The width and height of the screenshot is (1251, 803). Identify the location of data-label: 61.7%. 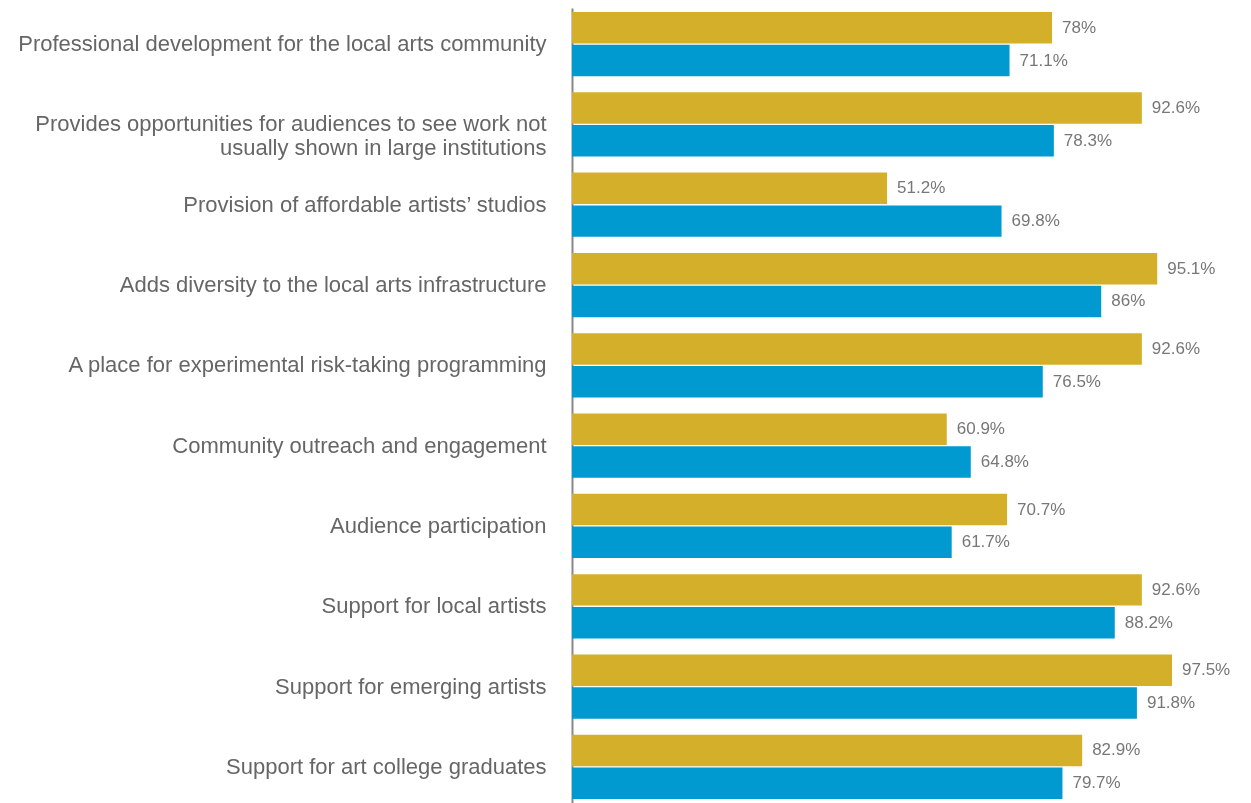
(985, 542).